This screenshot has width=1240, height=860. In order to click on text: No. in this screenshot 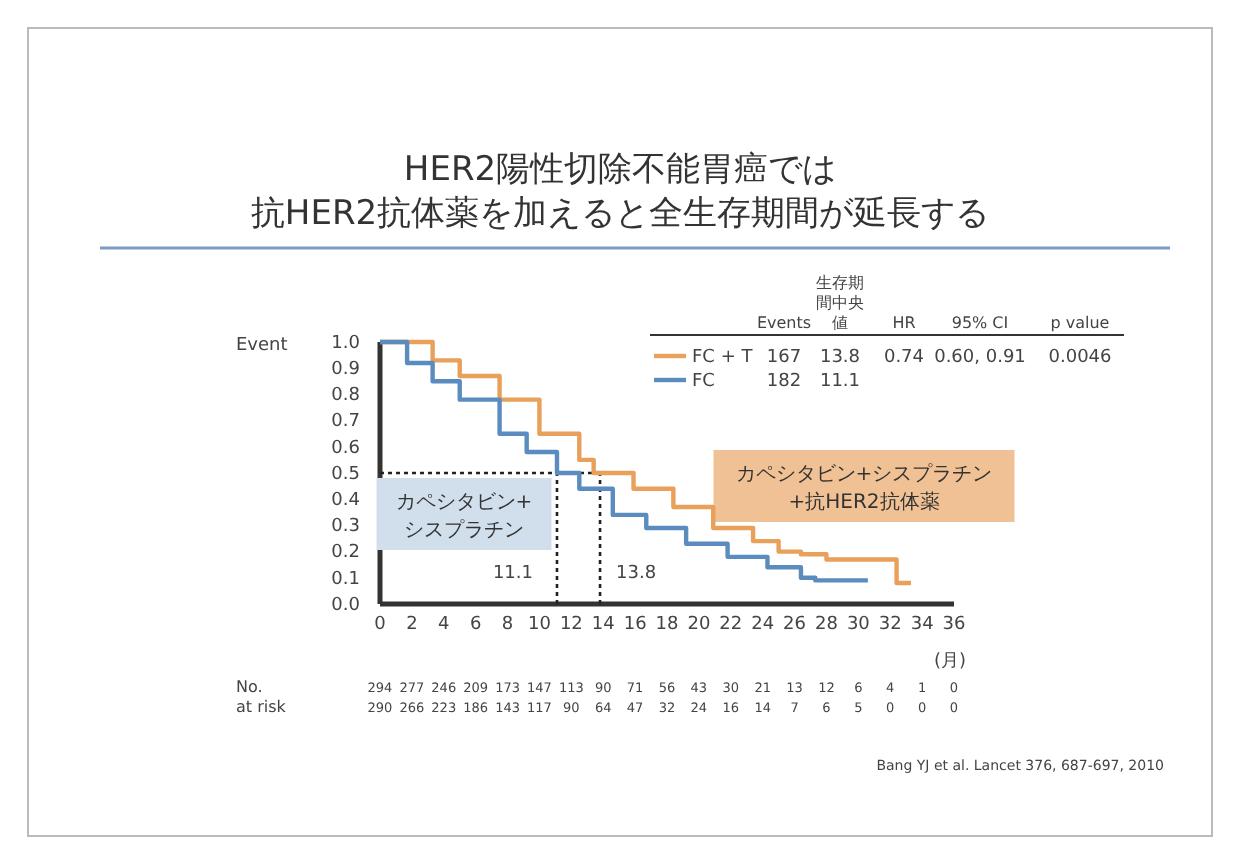, I will do `click(249, 687)`.